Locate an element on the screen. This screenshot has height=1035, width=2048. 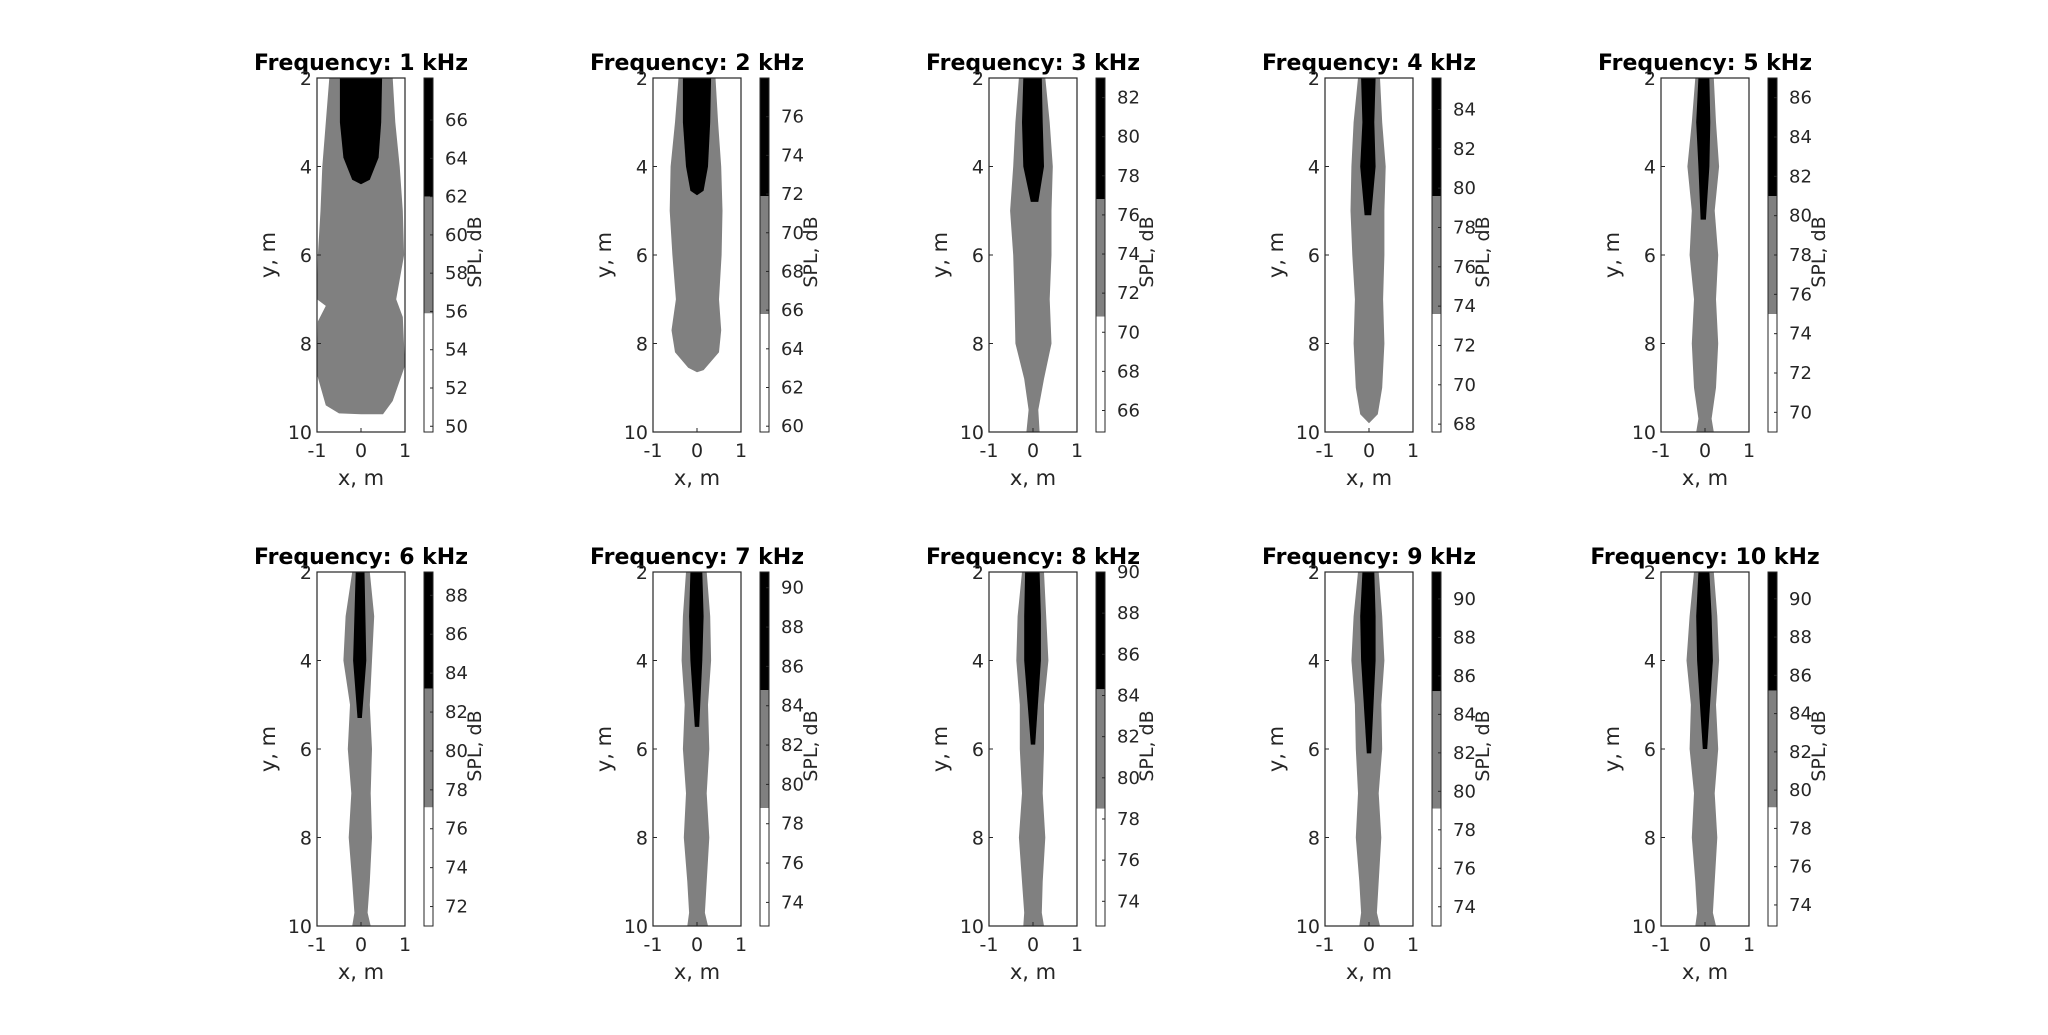
colorbar-tick-label: 74 is located at coordinates (792, 902).